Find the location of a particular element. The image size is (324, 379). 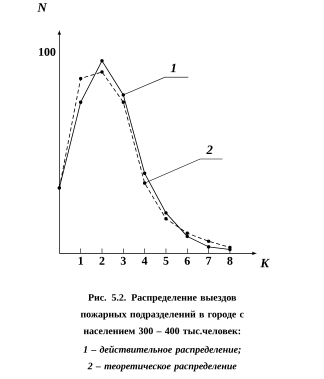

x-tick-label: 7 is located at coordinates (209, 260).